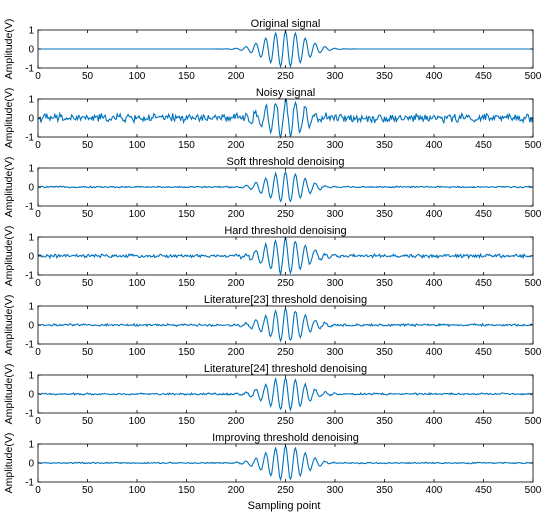 This screenshot has height=517, width=550. I want to click on figure-x-axis-label: Sampling point, so click(284, 506).